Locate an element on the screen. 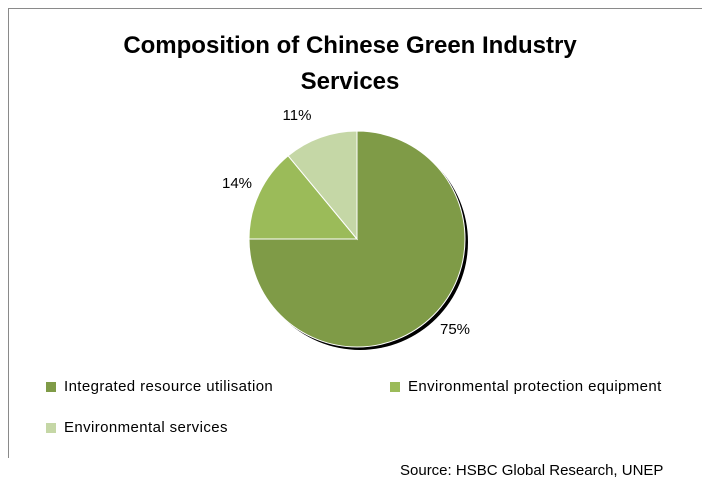 The image size is (702, 479). legend-label: Integrated resource utilisation is located at coordinates (169, 386).